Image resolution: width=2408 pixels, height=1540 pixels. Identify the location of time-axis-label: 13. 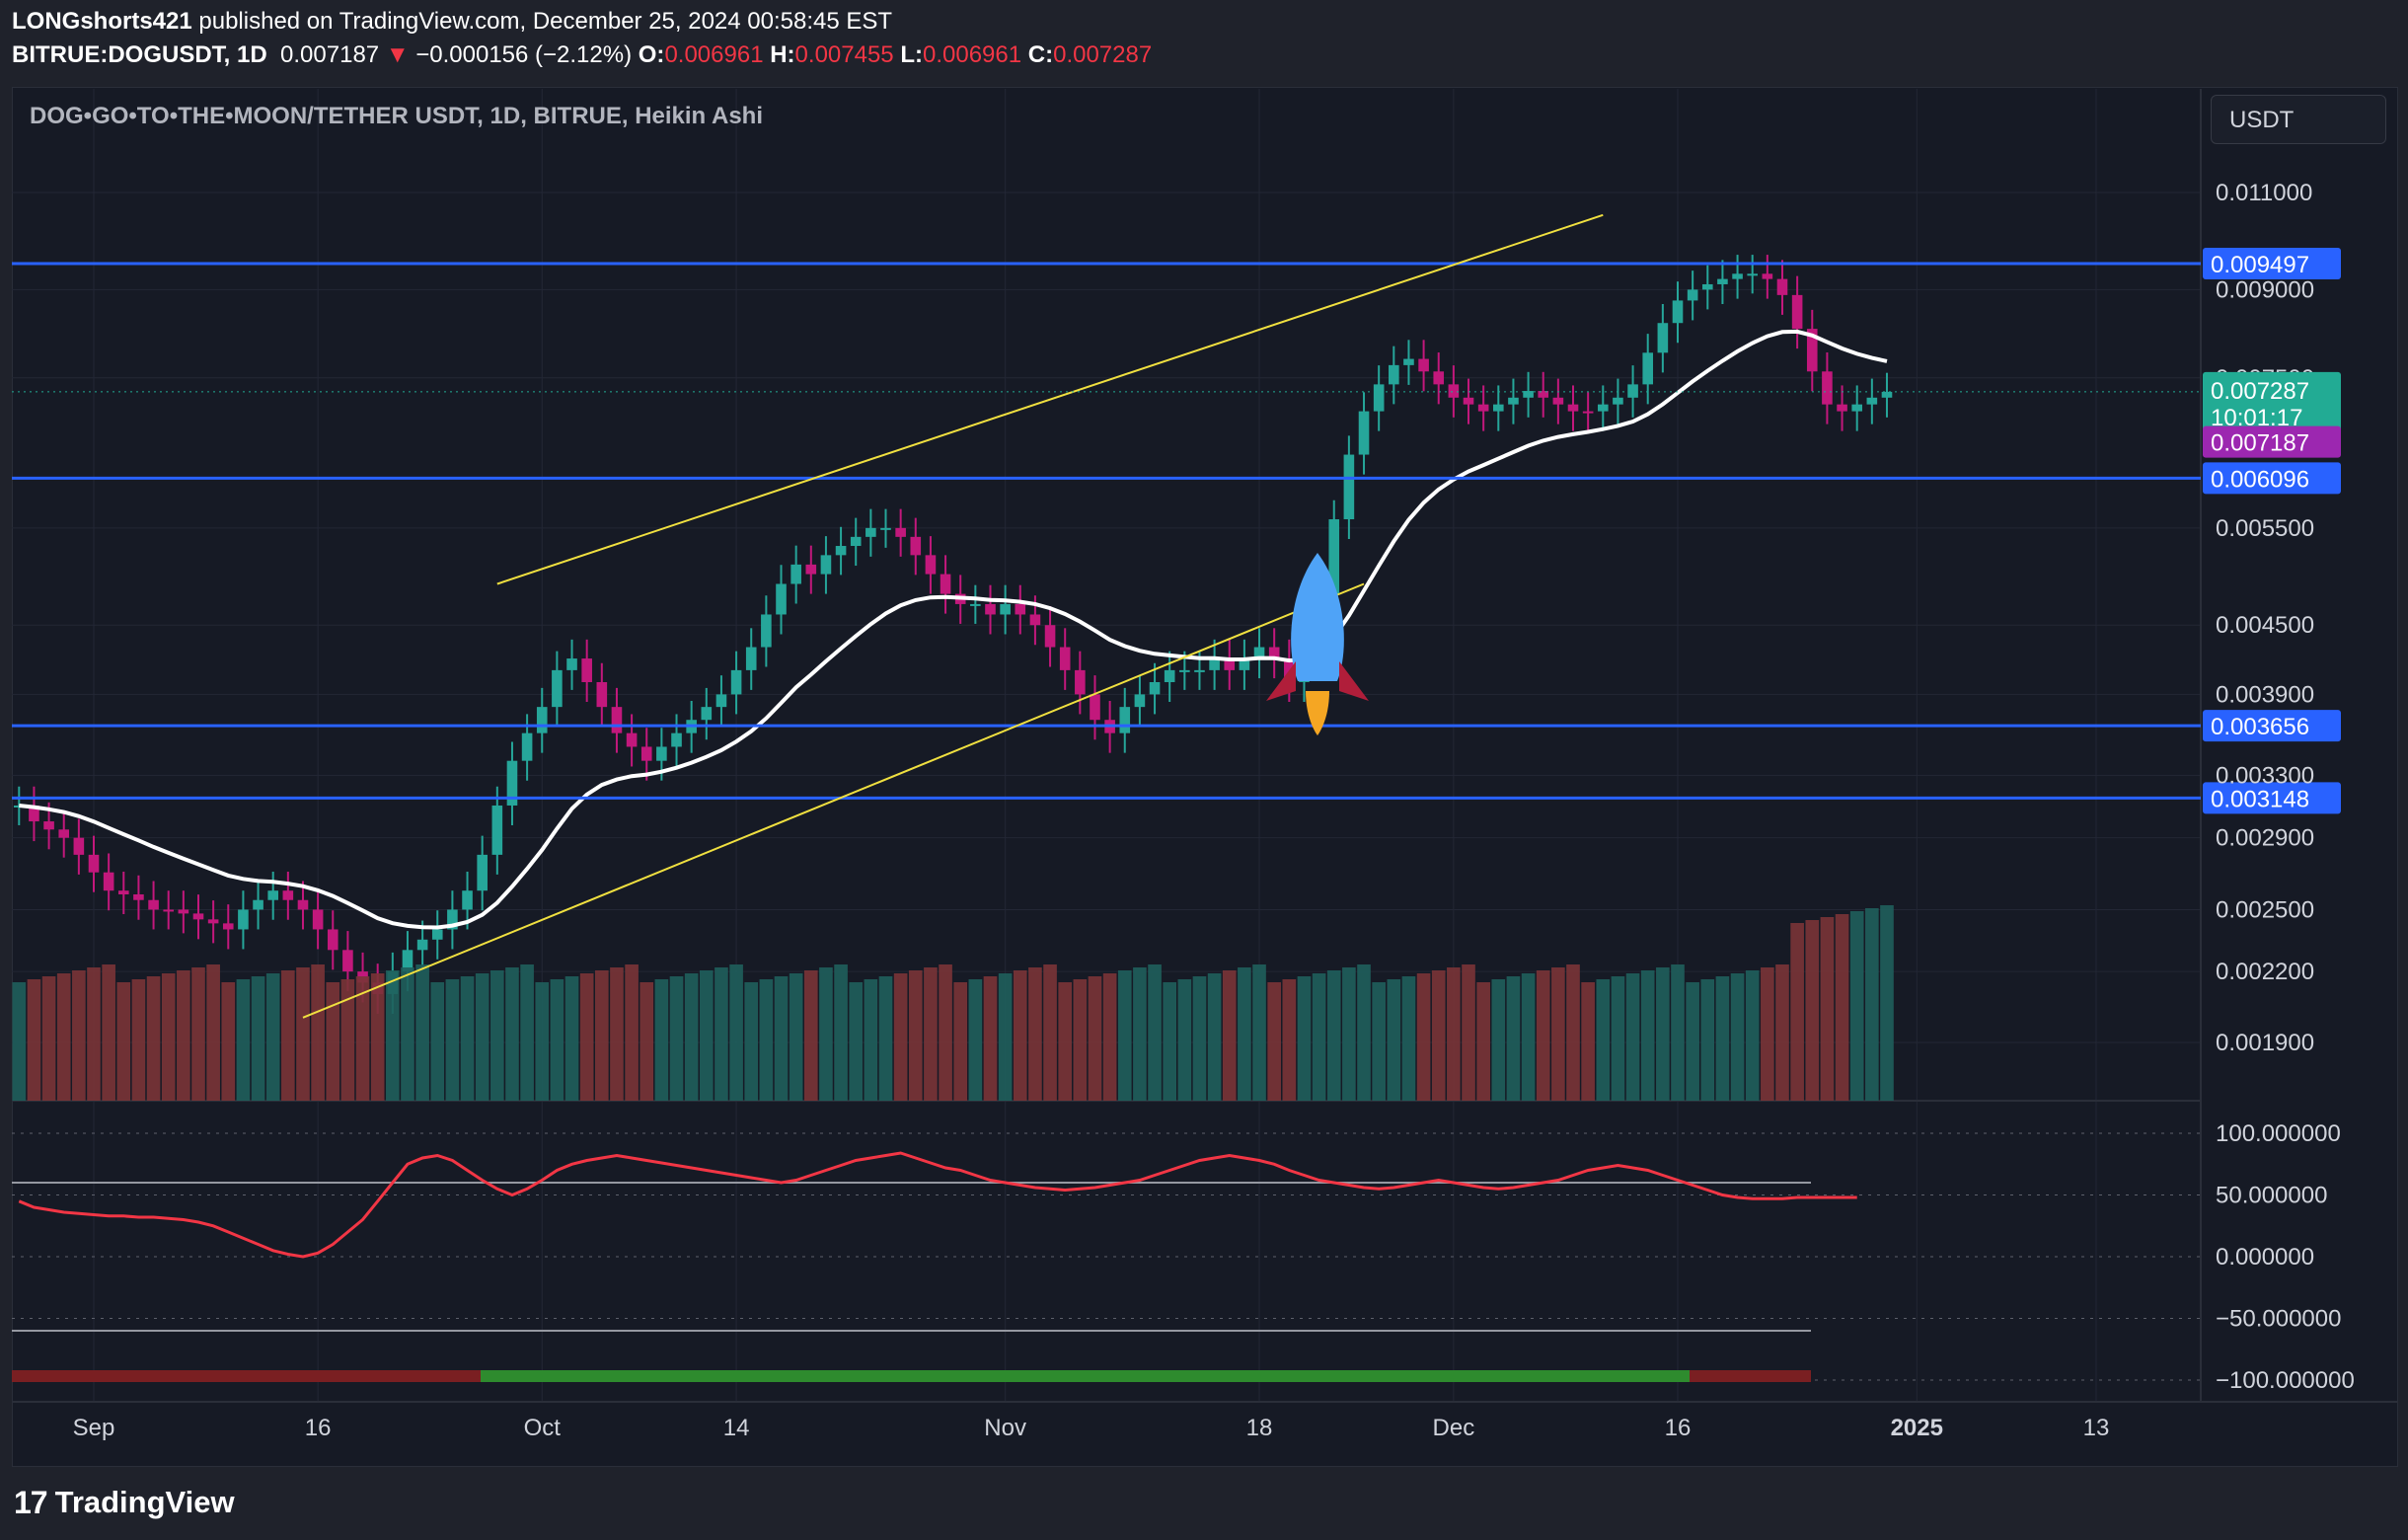
(2096, 1428).